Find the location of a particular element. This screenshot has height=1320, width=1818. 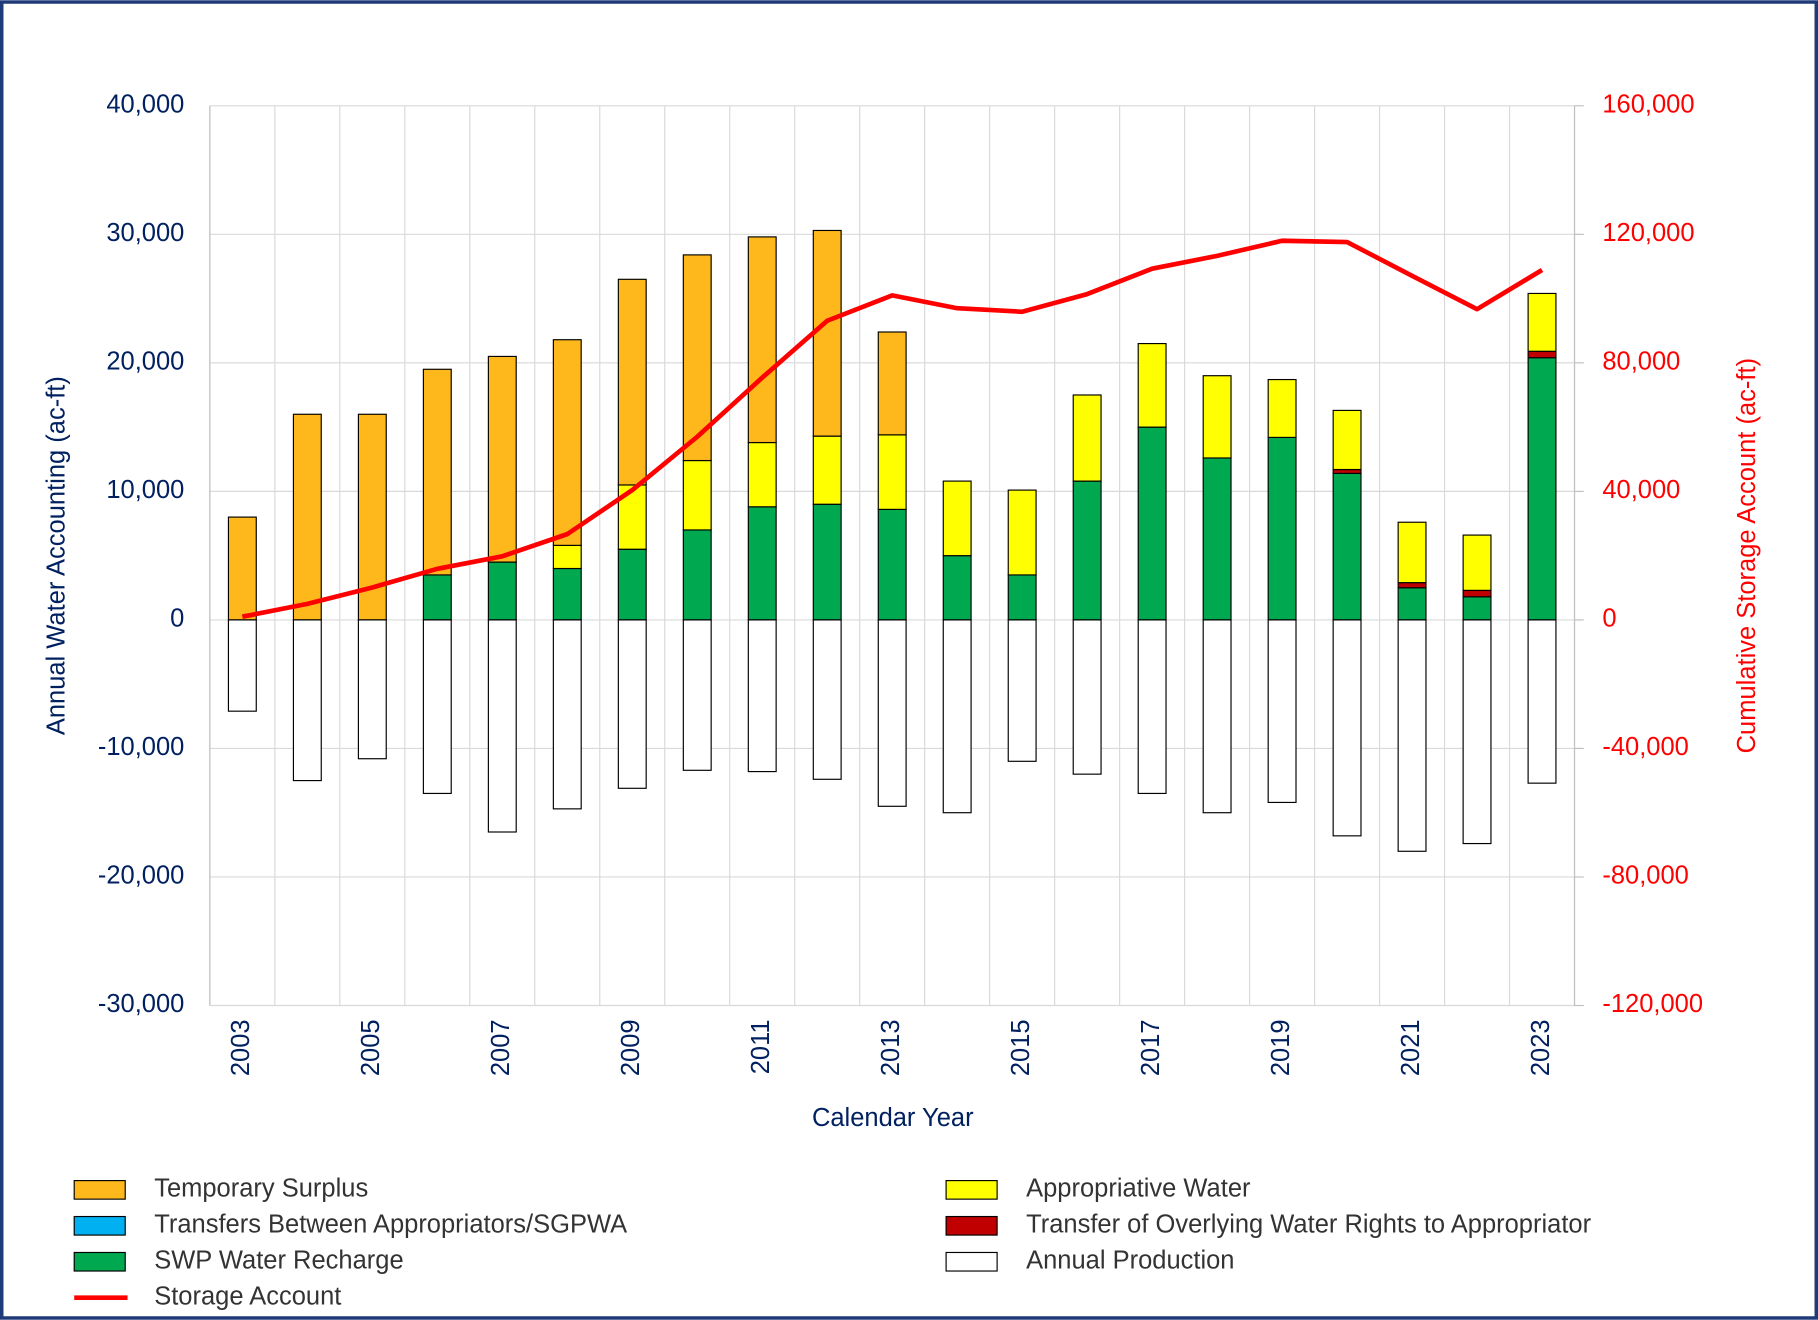

x-tick-label: 2009 is located at coordinates (631, 1047).